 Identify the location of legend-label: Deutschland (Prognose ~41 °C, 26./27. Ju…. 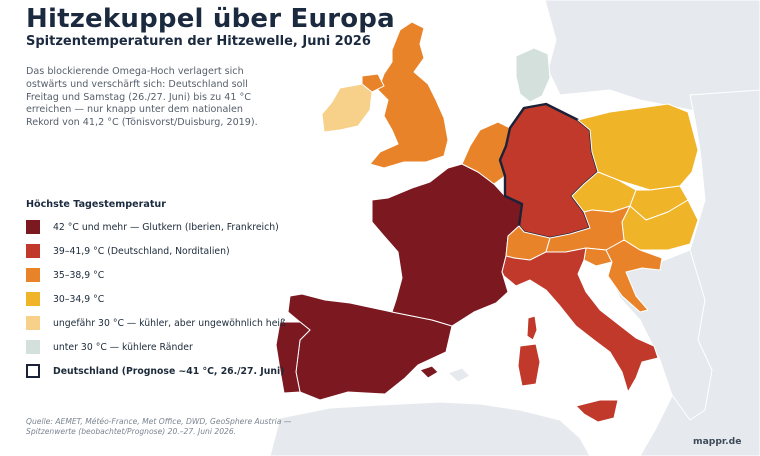
(169, 371).